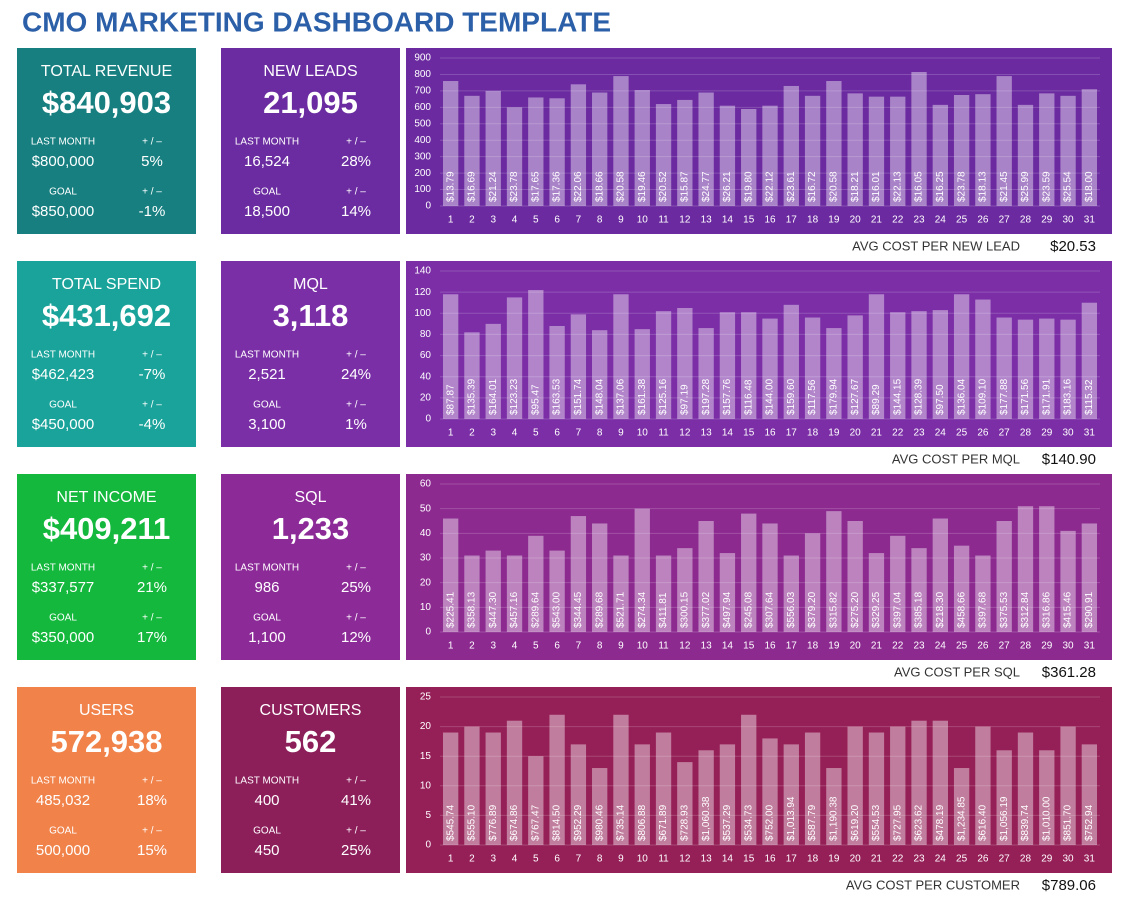  What do you see at coordinates (983, 609) in the screenshot?
I see `bar-label: $397.68` at bounding box center [983, 609].